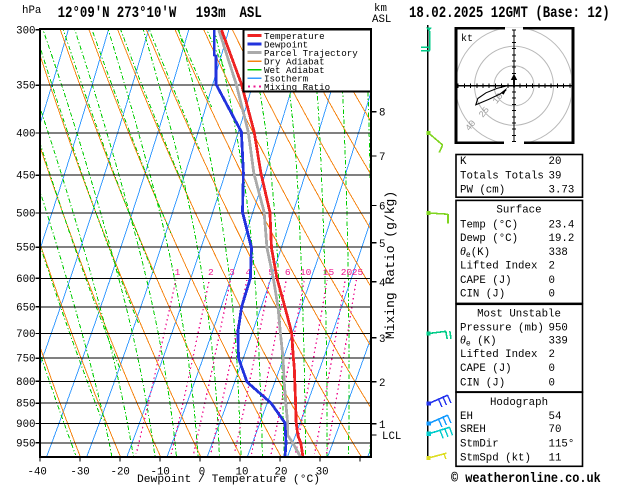  Describe the element at coordinates (489, 225) in the screenshot. I see `svg-text: Temp (°C)` at that location.